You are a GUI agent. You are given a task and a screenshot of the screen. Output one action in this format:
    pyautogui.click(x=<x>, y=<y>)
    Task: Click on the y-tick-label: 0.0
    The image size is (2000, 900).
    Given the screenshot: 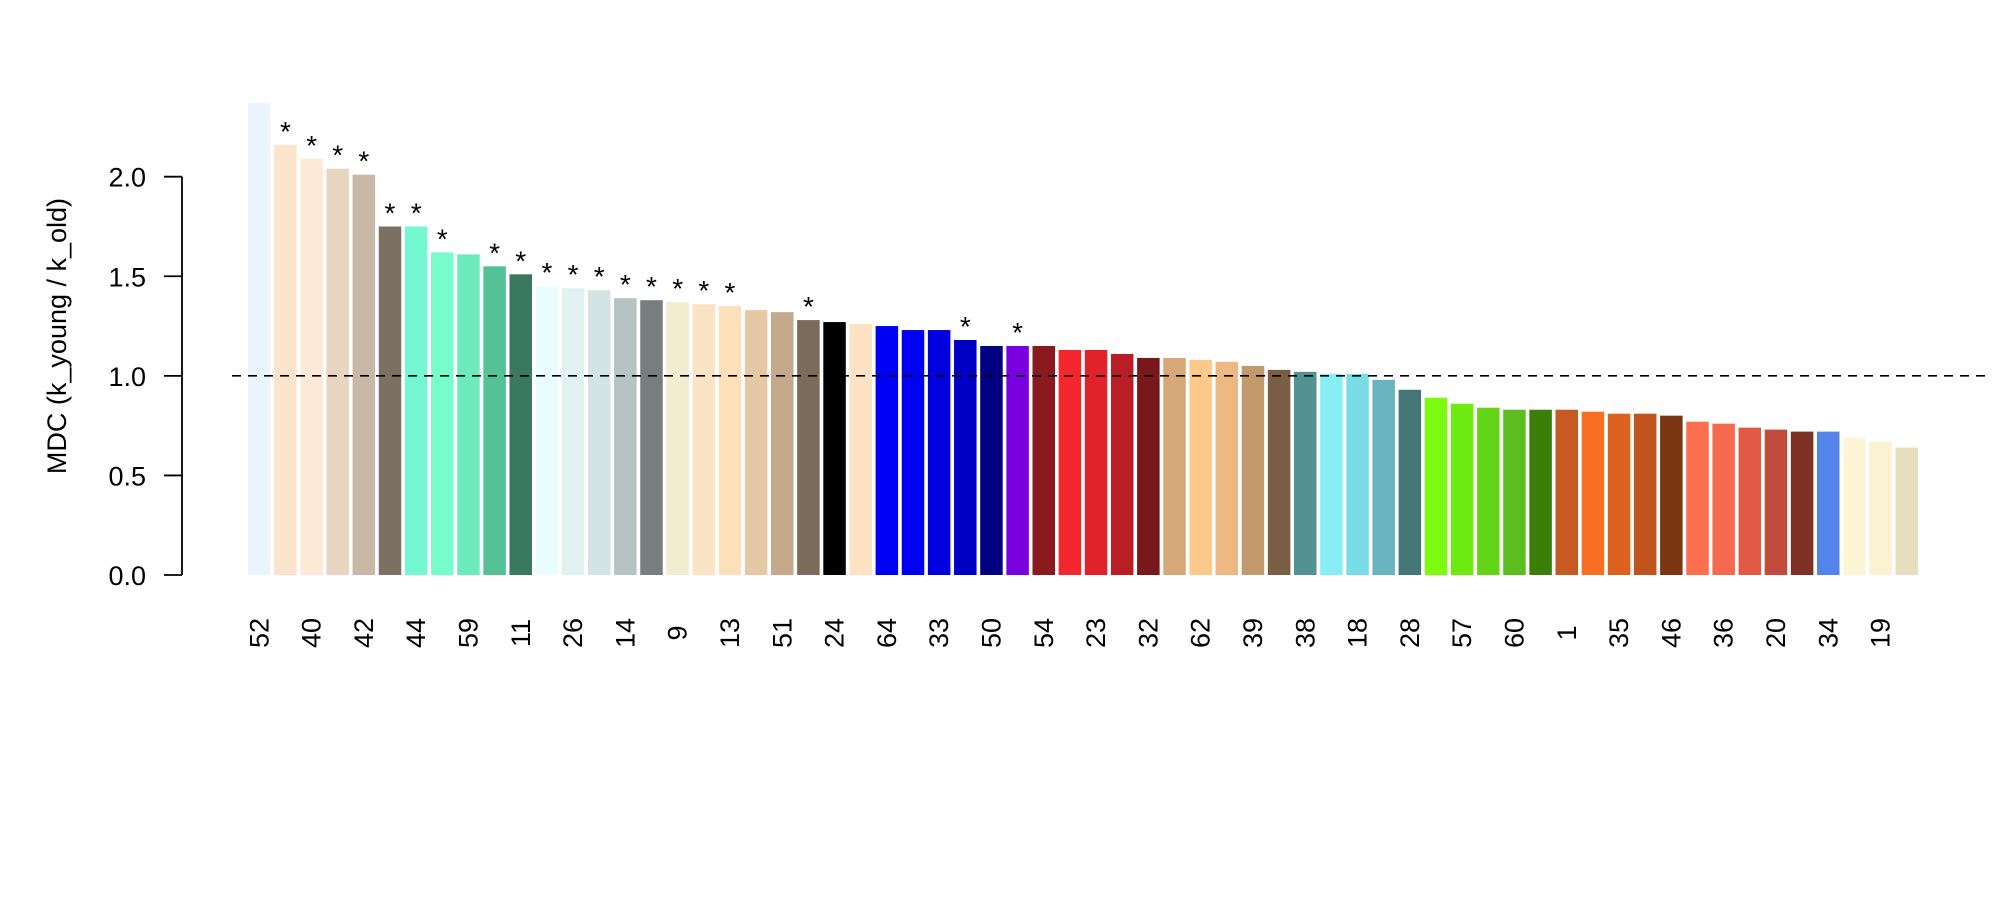 What is the action you would take?
    pyautogui.click(x=127, y=576)
    